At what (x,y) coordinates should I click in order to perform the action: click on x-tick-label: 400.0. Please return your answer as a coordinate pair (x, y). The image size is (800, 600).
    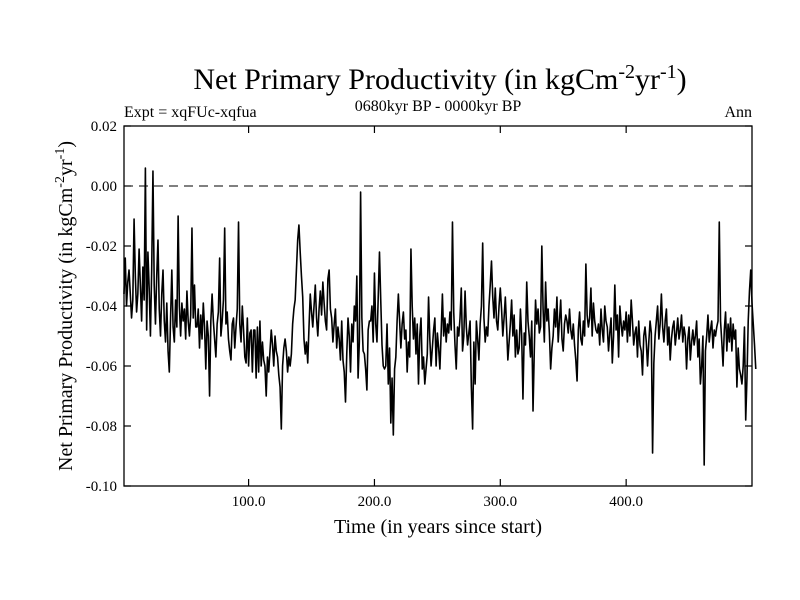
    Looking at the image, I should click on (626, 502).